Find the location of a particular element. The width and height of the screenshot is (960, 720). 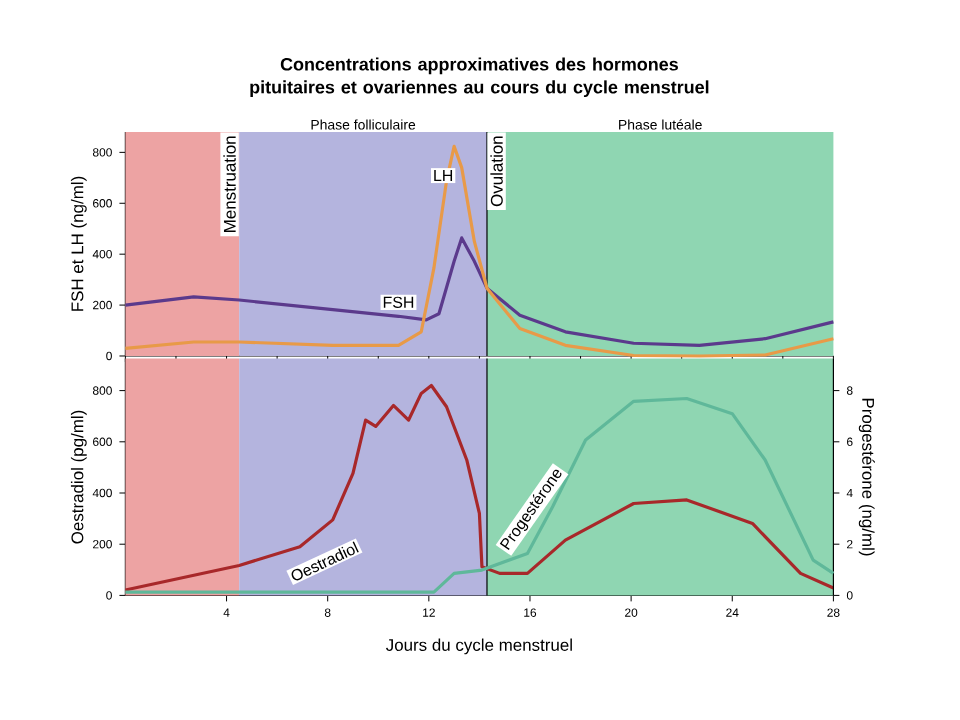

x-axis-title: Jours du cycle menstruel is located at coordinates (478, 646).